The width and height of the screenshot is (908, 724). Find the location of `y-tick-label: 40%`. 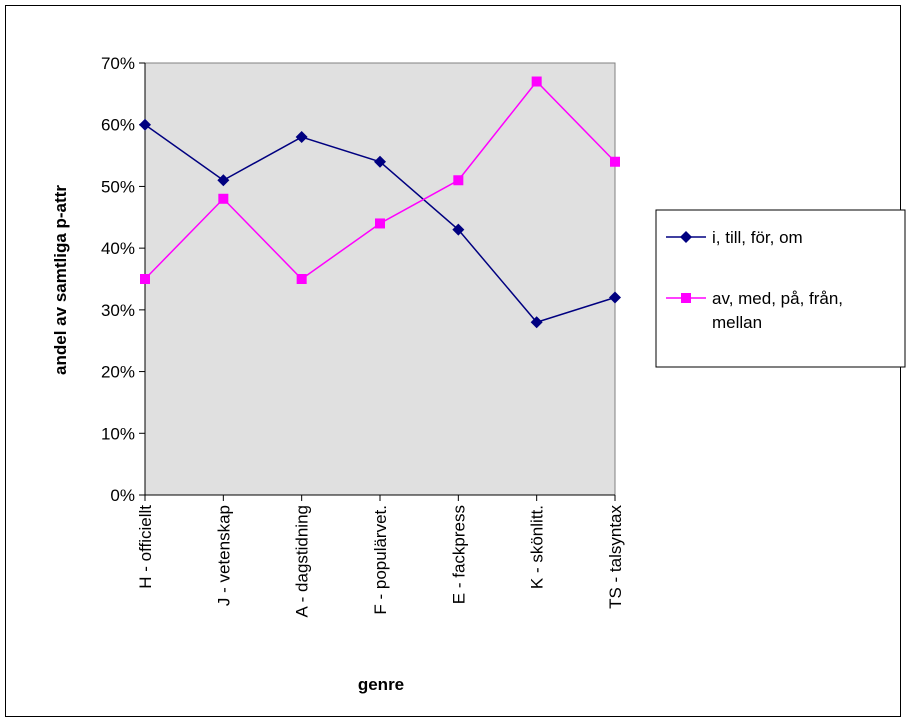

y-tick-label: 40% is located at coordinates (118, 248).